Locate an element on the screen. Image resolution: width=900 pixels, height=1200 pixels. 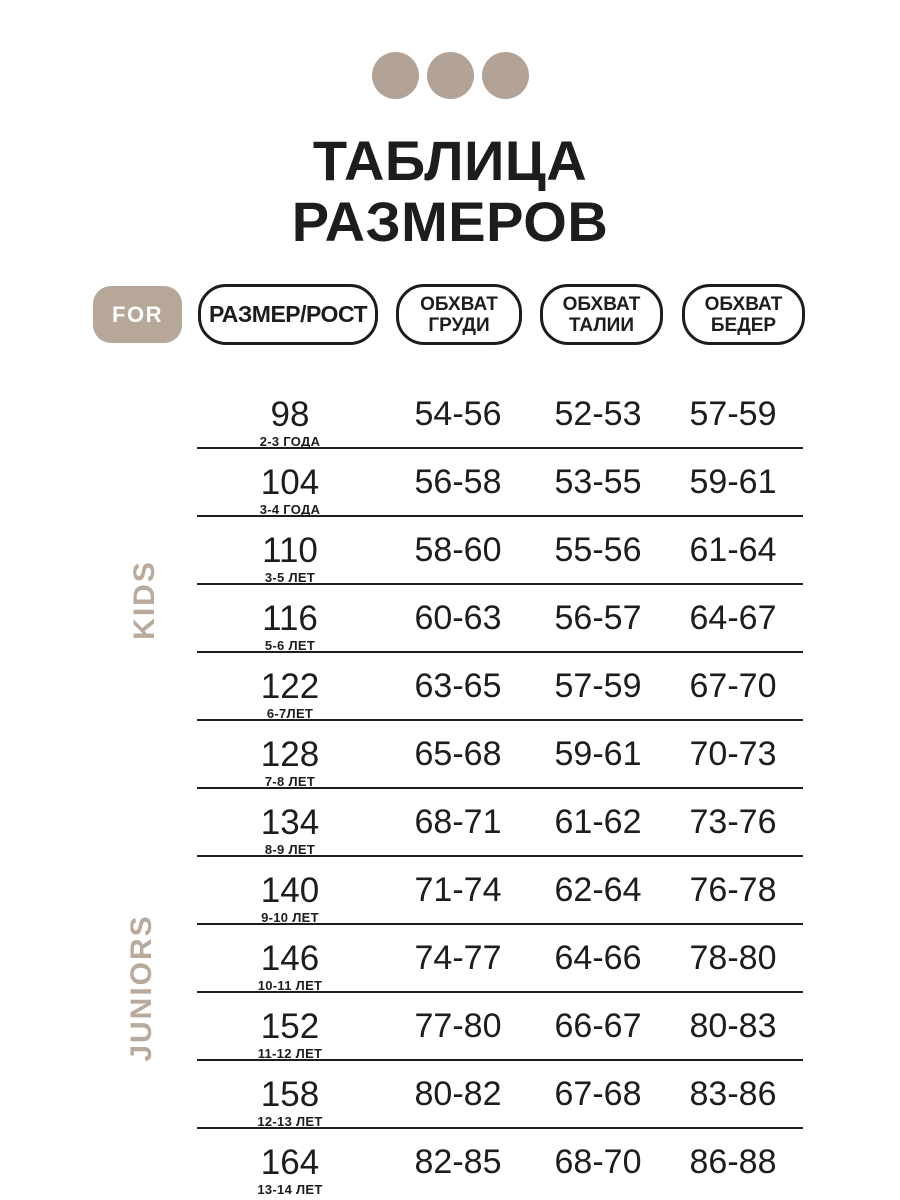
age-label: 12-13 ЛЕТ is located at coordinates (290, 1121).